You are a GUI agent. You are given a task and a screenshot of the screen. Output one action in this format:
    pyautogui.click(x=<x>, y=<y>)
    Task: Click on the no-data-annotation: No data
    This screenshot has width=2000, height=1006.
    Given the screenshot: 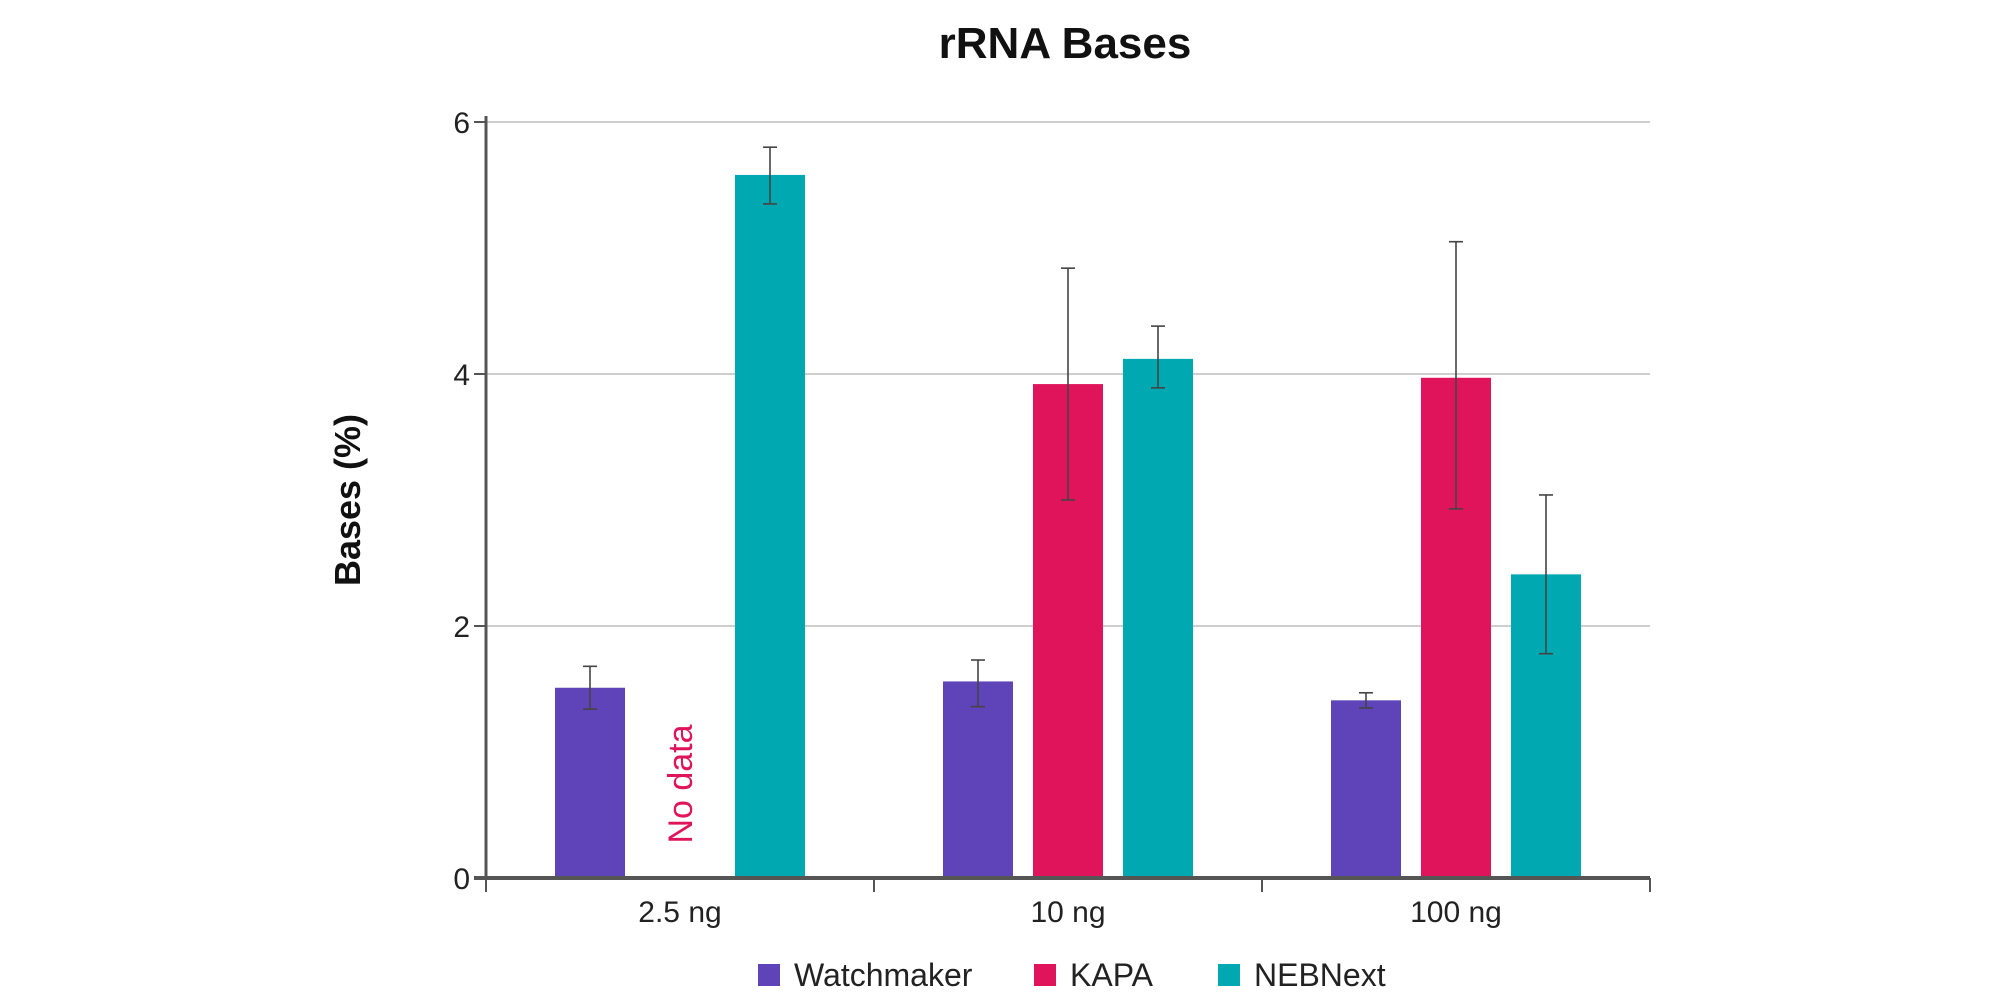 What is the action you would take?
    pyautogui.click(x=681, y=783)
    